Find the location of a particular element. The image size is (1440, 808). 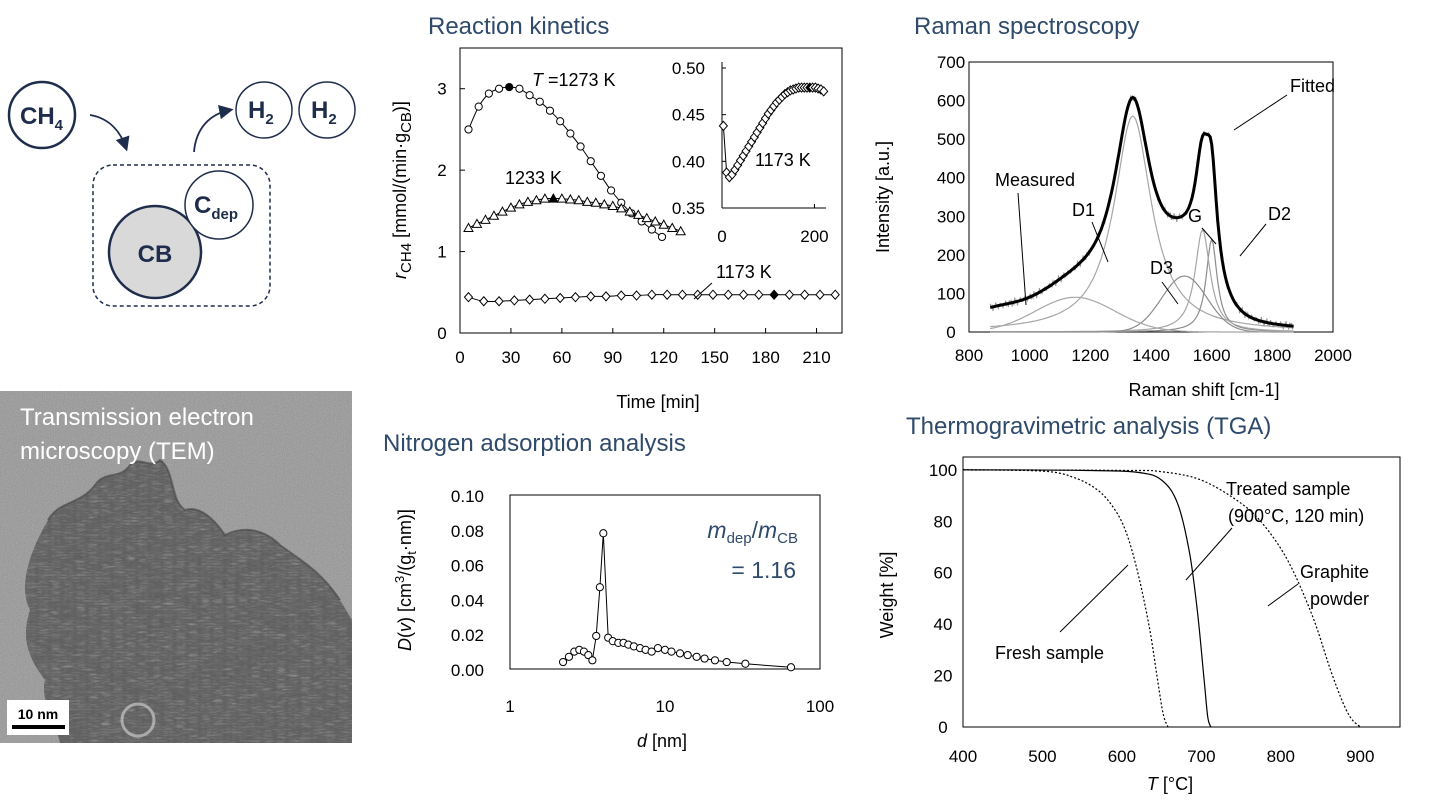

tga-x-tick-label: 700 is located at coordinates (1201, 756).